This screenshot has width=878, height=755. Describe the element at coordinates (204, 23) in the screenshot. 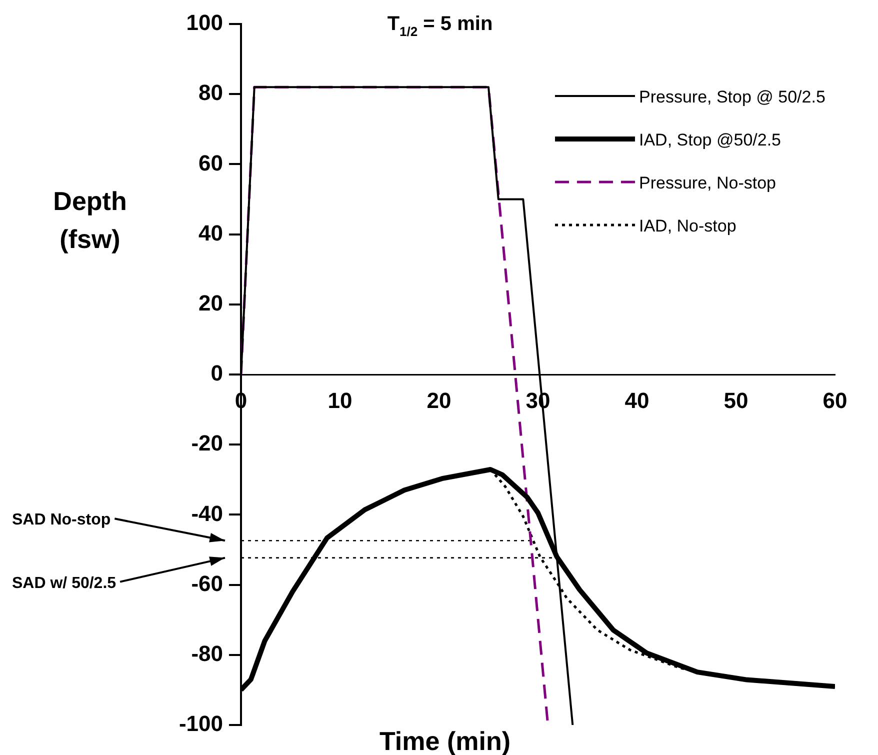

I see `y-tick-label: 100` at that location.